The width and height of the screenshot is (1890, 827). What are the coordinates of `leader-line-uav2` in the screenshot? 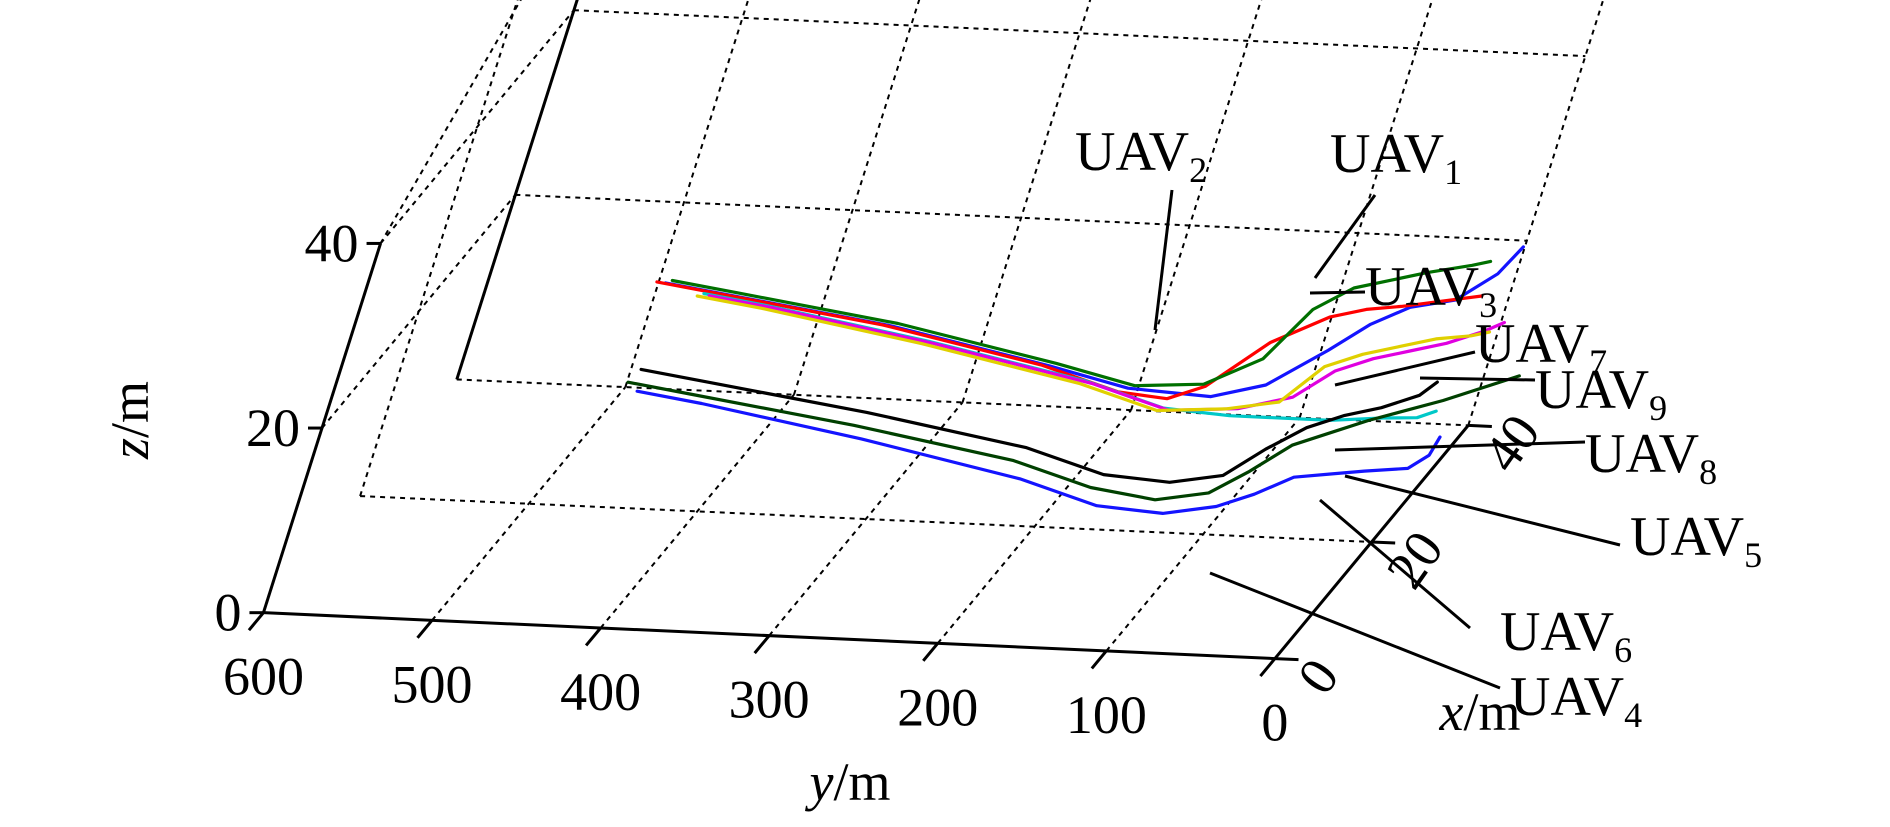 It's located at (1163, 260).